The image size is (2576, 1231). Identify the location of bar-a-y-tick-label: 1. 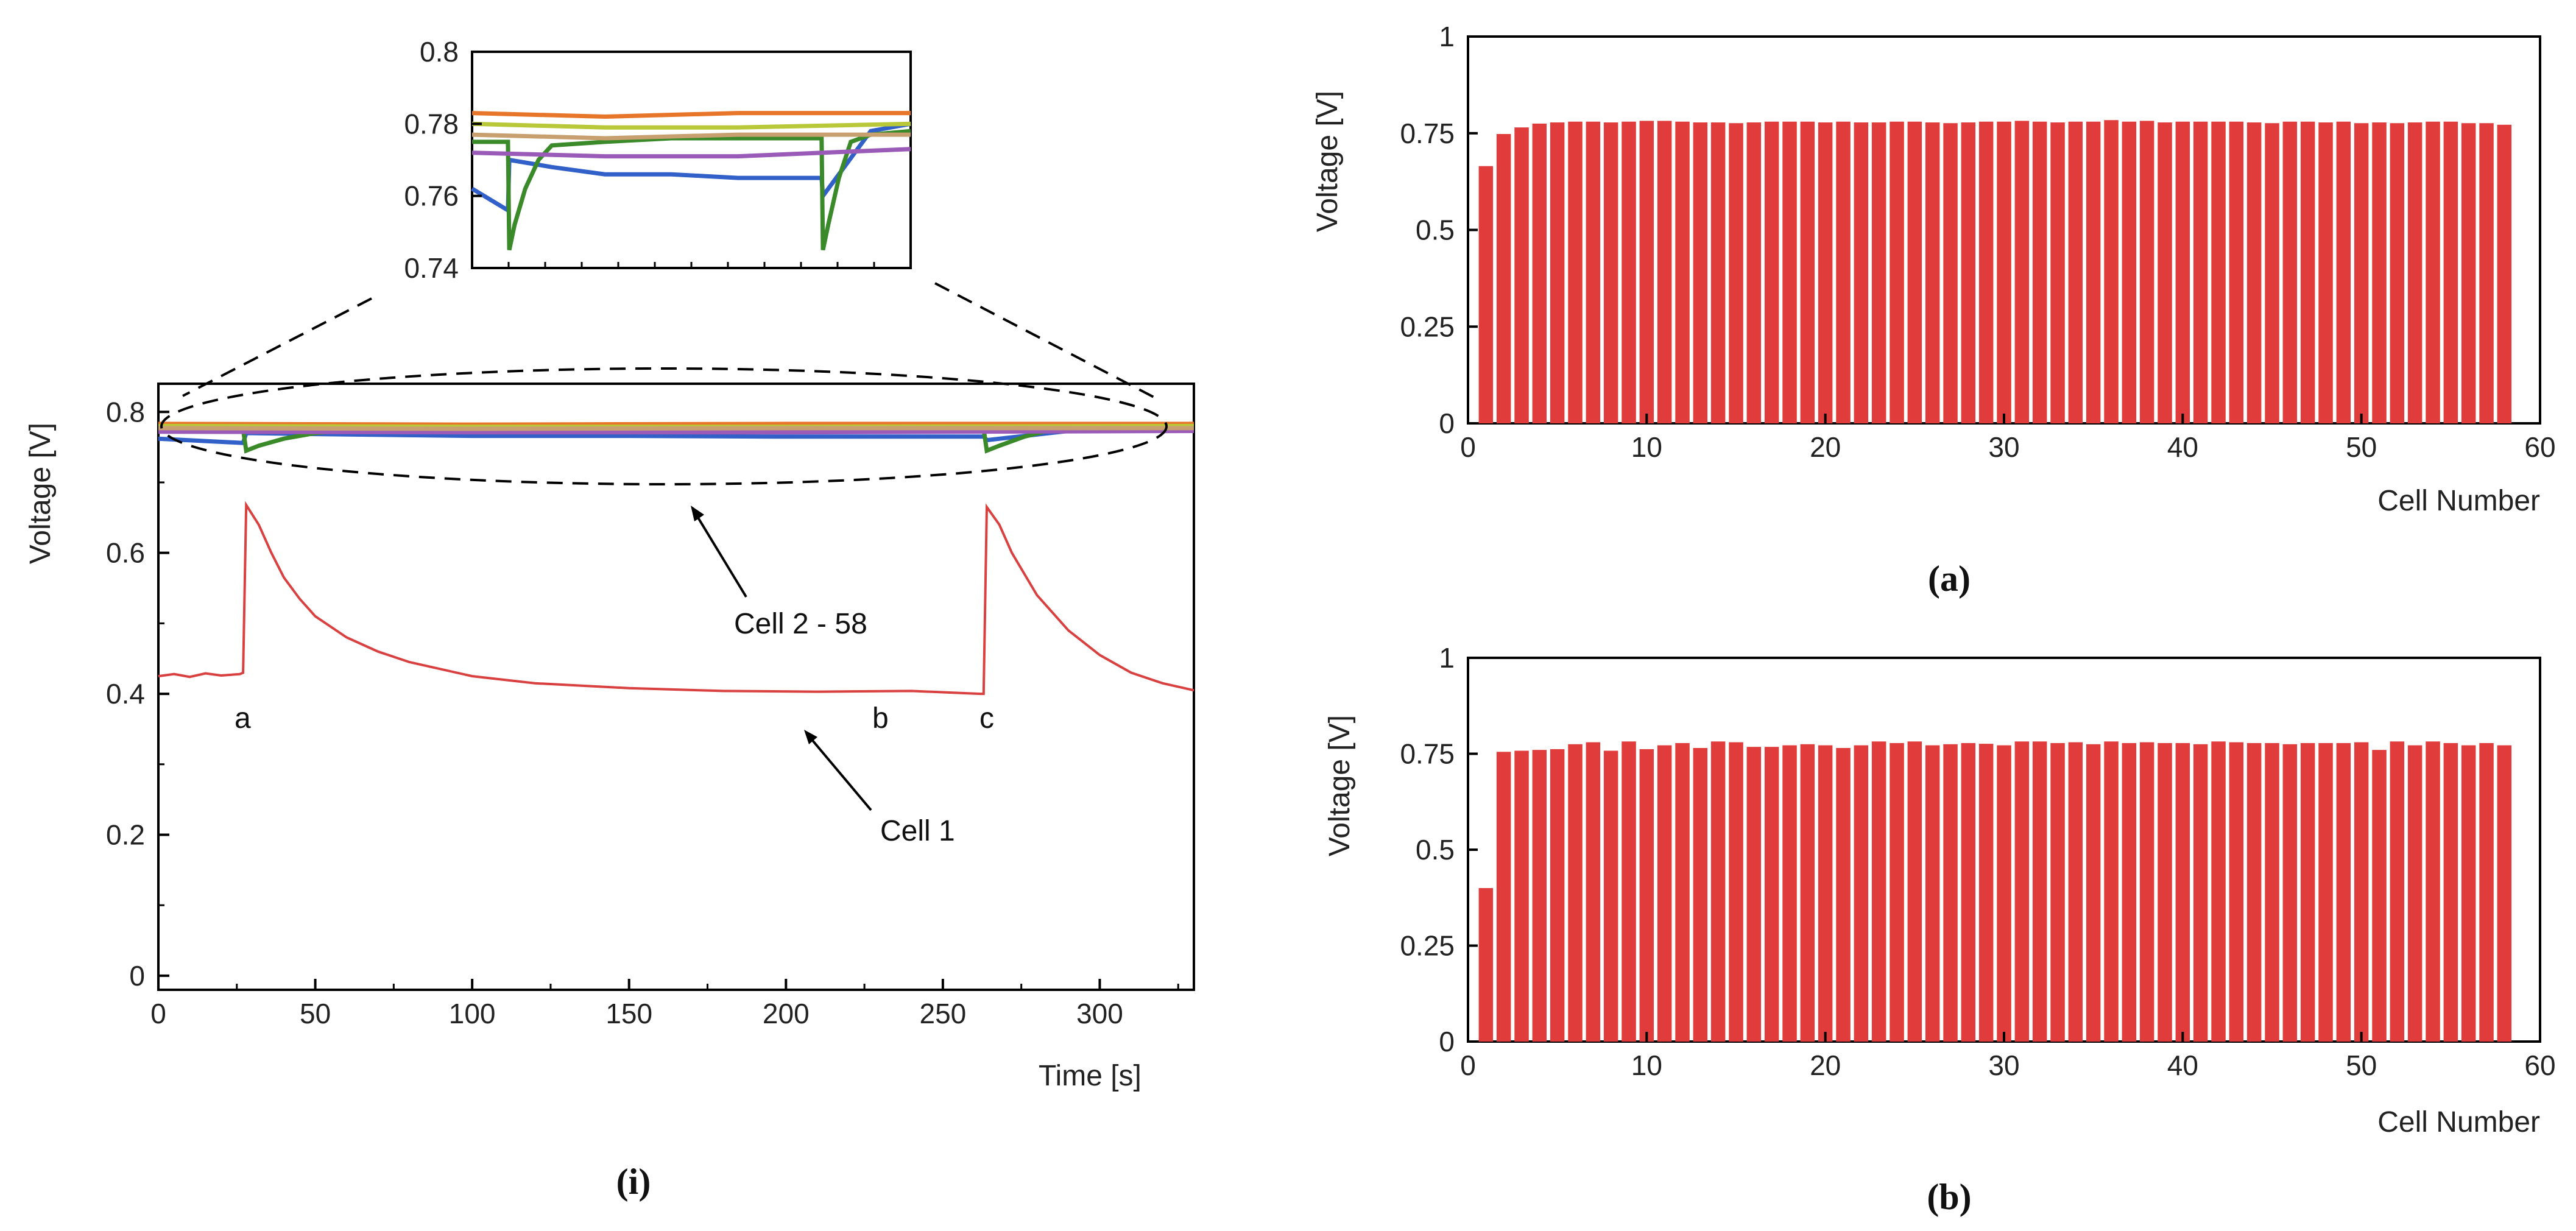
(1447, 36).